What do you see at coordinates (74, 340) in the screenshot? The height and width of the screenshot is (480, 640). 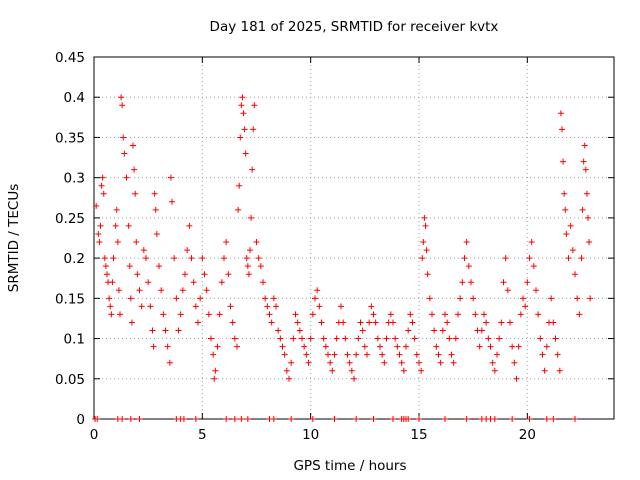 I see `y-tick-label: 0.1` at bounding box center [74, 340].